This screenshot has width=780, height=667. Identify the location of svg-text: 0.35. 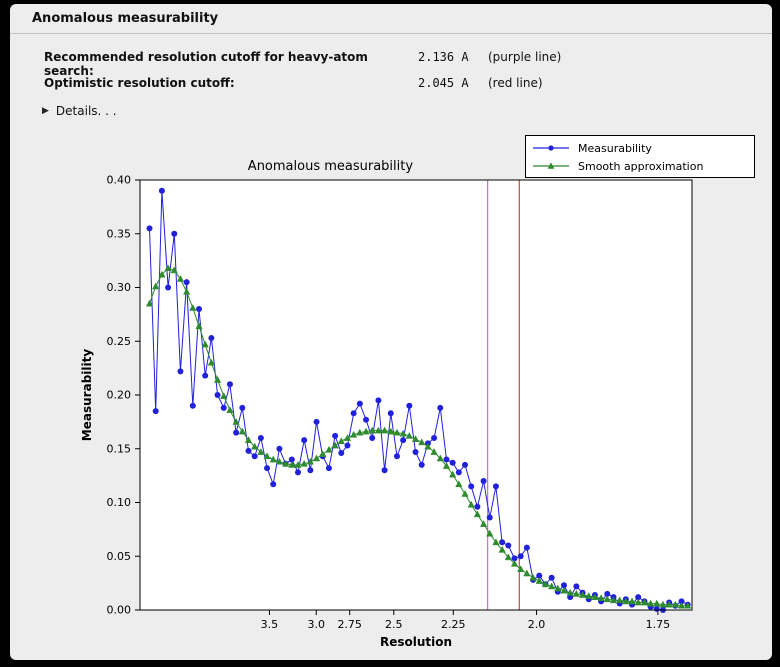
(119, 233).